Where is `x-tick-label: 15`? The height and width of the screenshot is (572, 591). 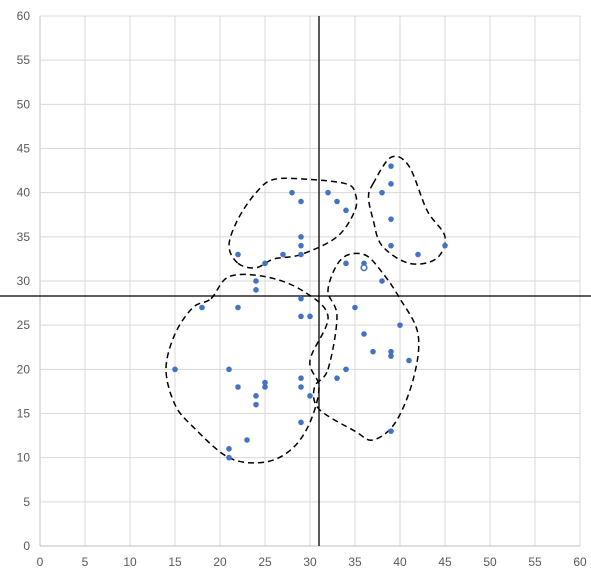 x-tick-label: 15 is located at coordinates (175, 562).